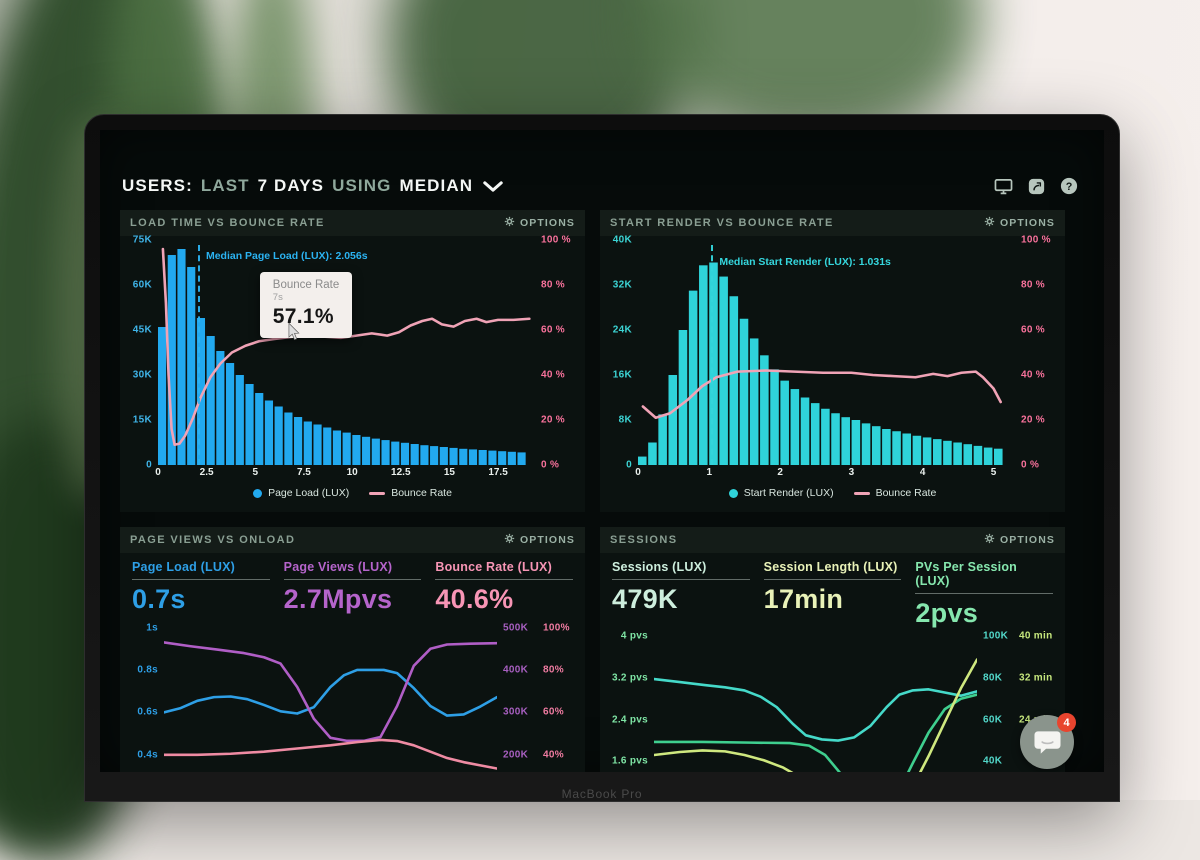 This screenshot has height=860, width=1200. I want to click on histogram-plot, so click(346, 352).